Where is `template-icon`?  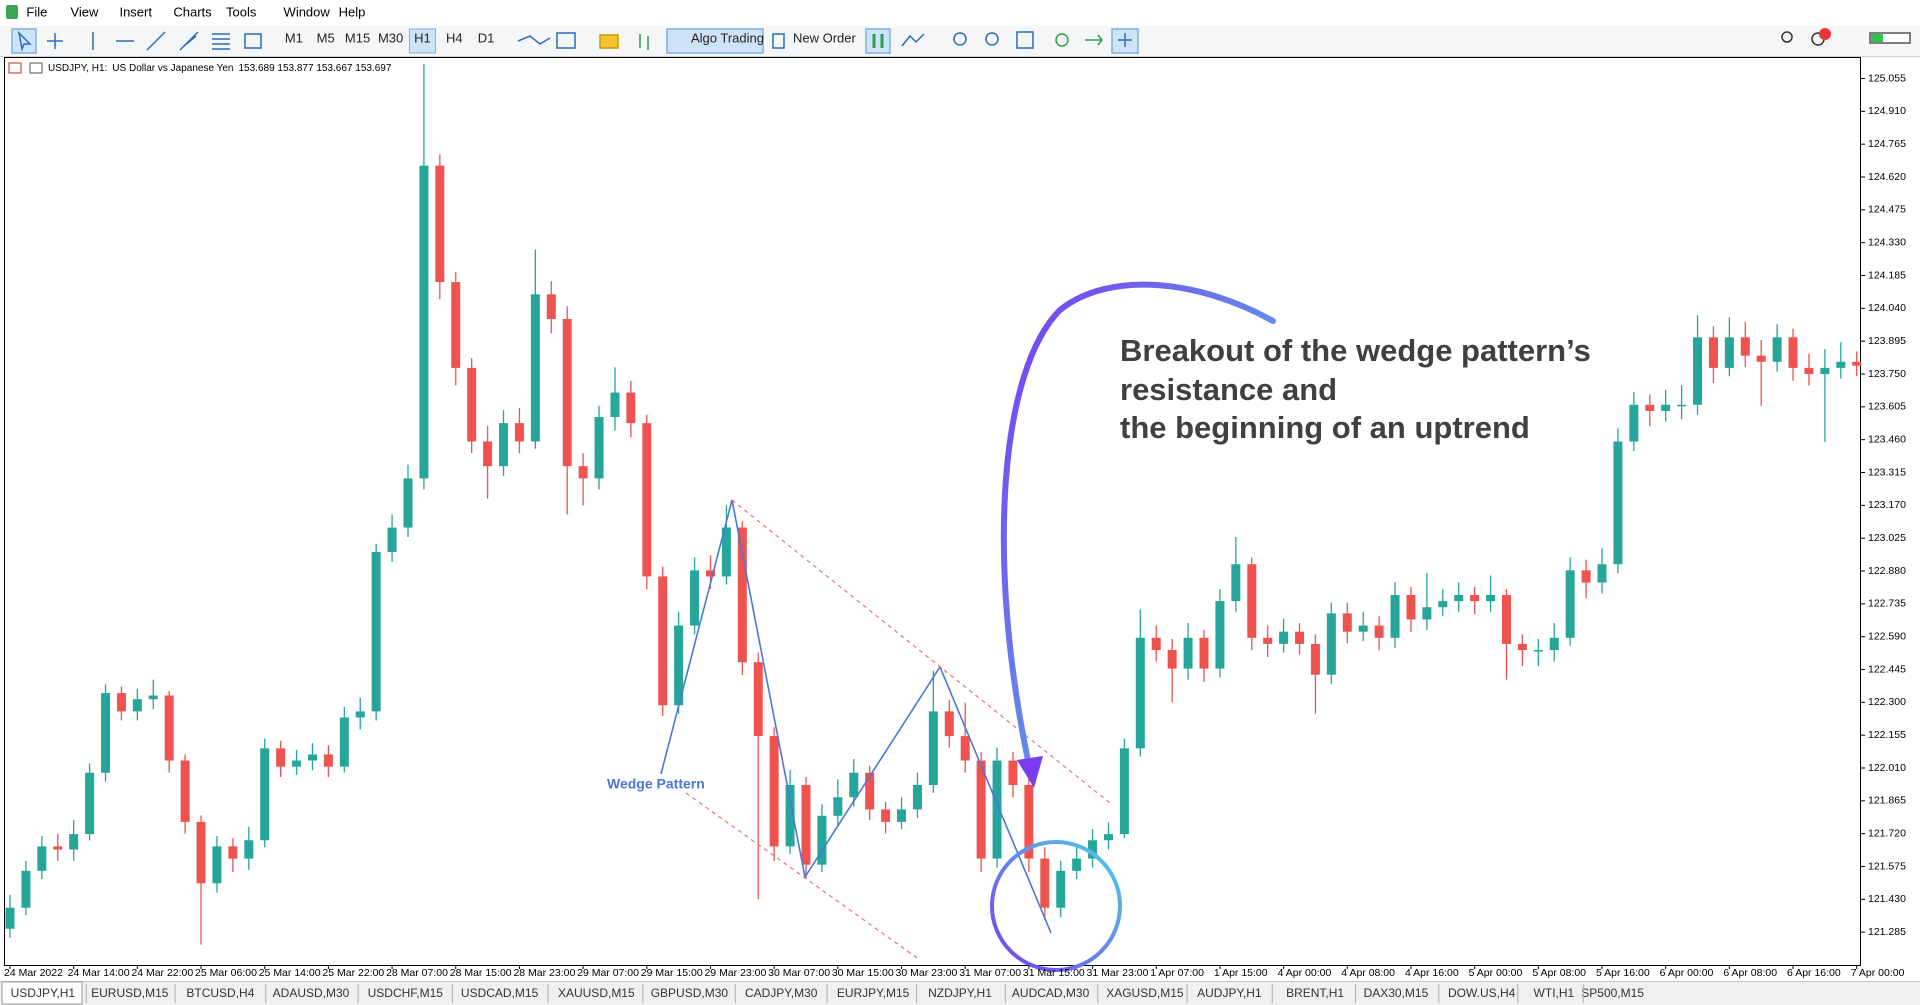 template-icon is located at coordinates (566, 40).